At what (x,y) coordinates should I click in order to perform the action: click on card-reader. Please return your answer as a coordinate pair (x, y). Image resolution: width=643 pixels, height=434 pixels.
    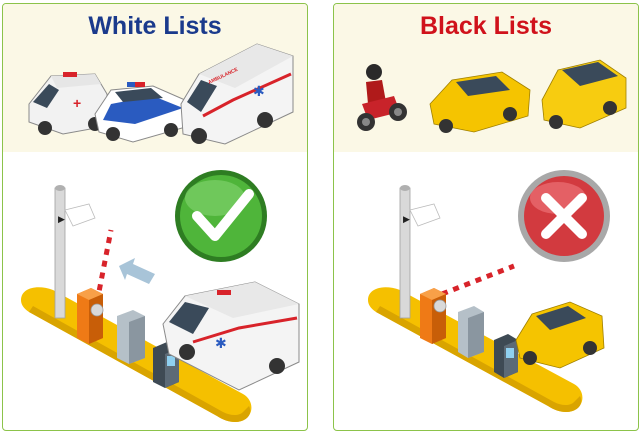
    Looking at the image, I should click on (506, 356).